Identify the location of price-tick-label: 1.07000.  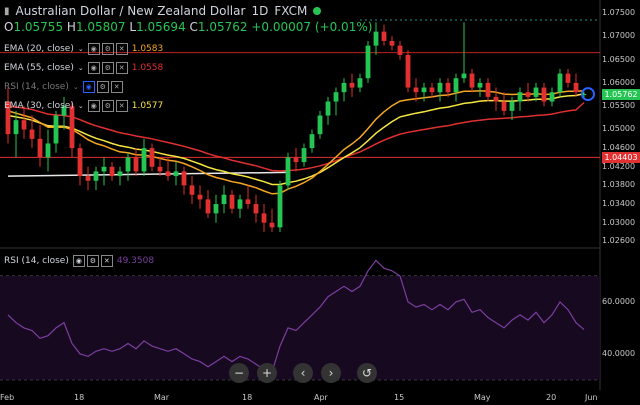
(619, 36).